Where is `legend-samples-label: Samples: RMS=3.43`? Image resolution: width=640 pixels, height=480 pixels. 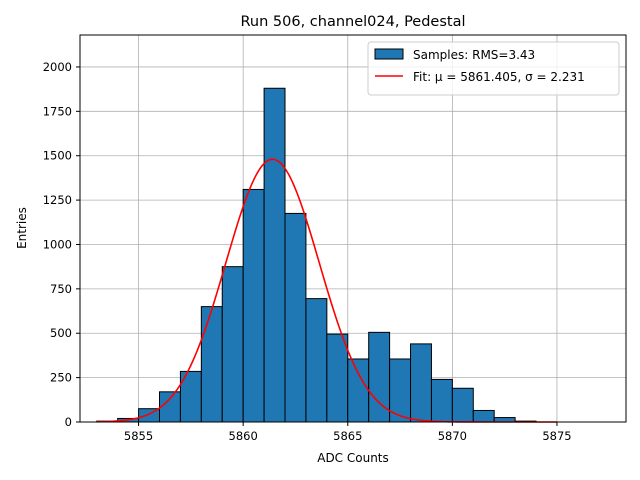
legend-samples-label: Samples: RMS=3.43 is located at coordinates (474, 55).